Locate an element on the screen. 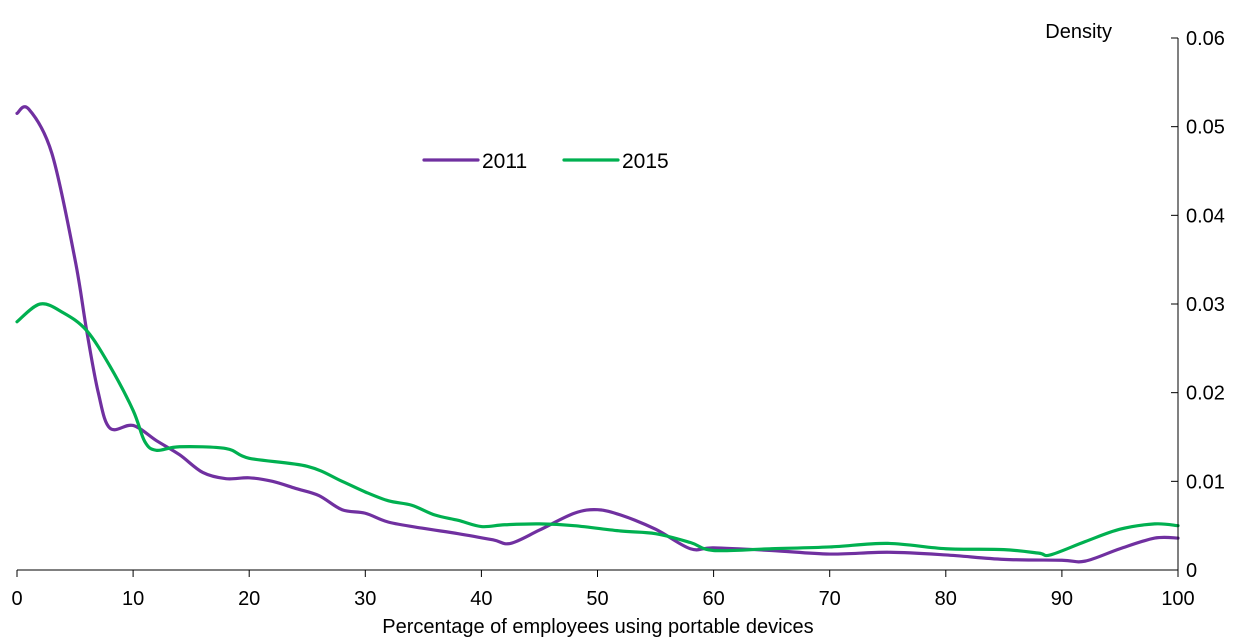  x-tick-label: 40 is located at coordinates (481, 599).